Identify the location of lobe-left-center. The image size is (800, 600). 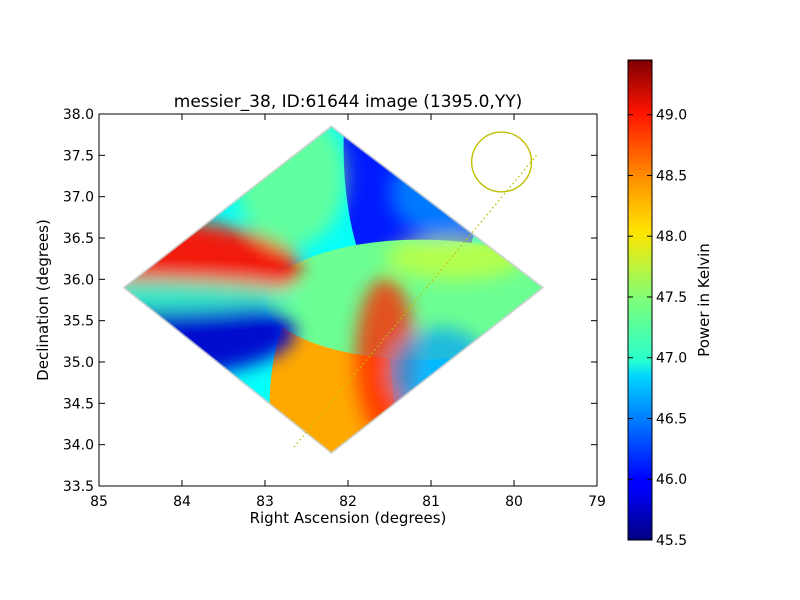
(212, 295).